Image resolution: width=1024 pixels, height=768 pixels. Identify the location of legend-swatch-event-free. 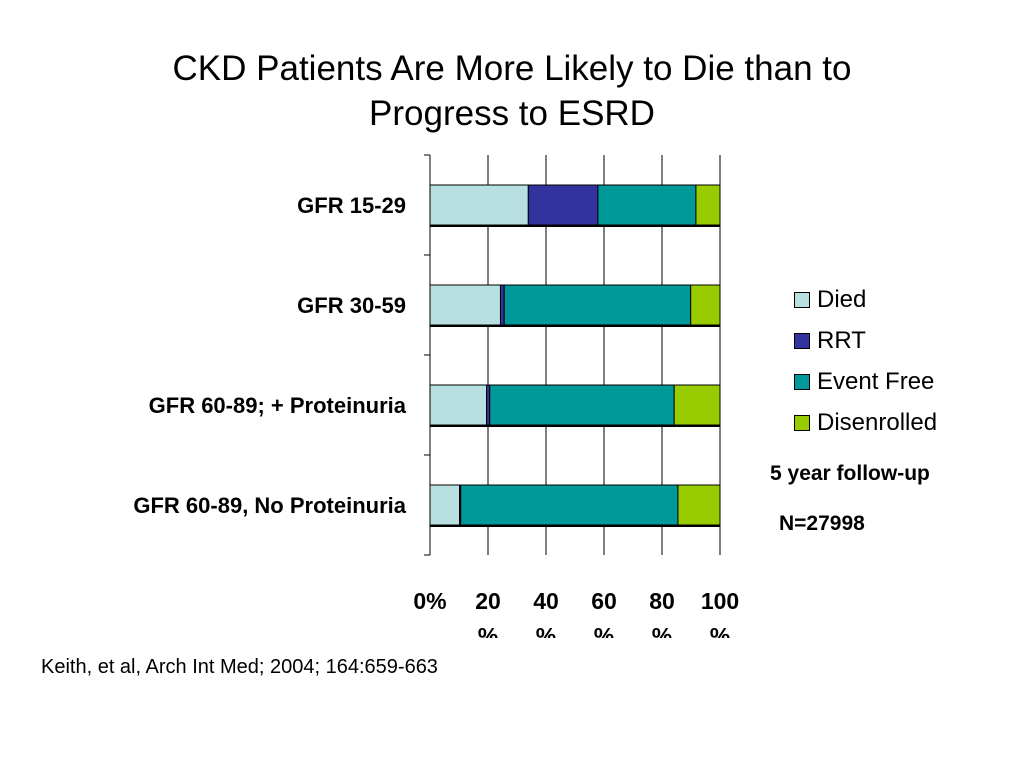
(802, 381).